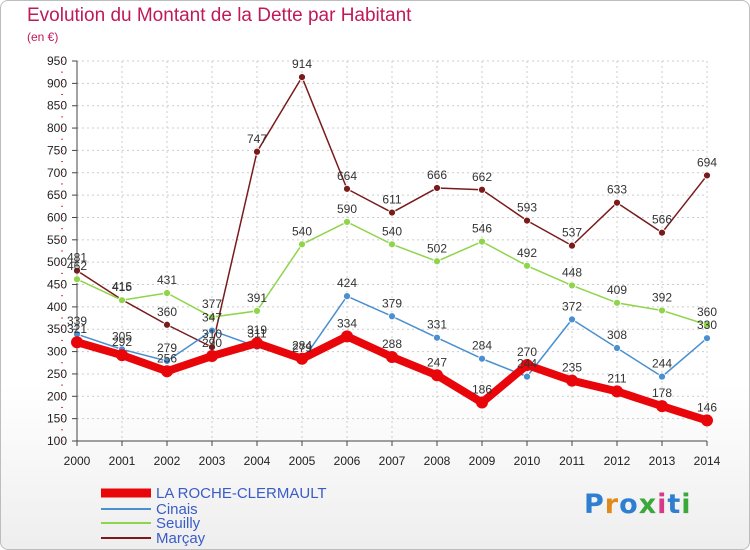 Image resolution: width=750 pixels, height=550 pixels. Describe the element at coordinates (177, 509) in the screenshot. I see `legend-label: Cinais` at that location.